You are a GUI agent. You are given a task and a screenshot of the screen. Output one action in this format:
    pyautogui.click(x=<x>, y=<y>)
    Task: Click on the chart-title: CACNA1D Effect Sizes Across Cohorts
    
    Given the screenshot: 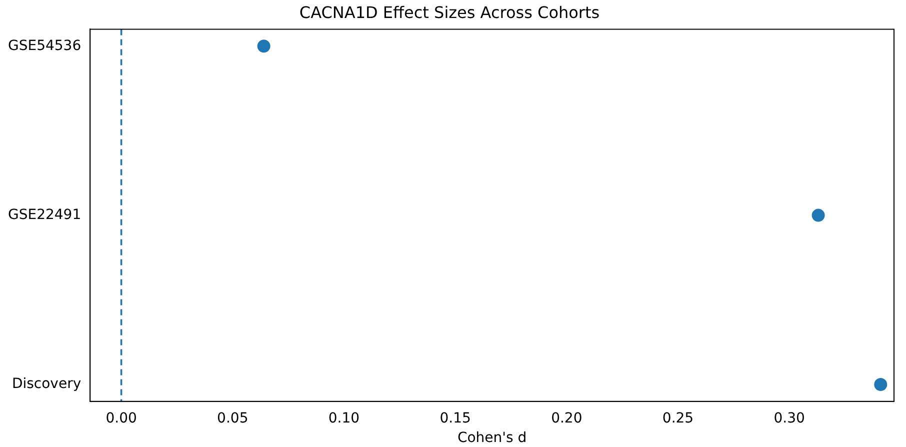 What is the action you would take?
    pyautogui.click(x=449, y=12)
    